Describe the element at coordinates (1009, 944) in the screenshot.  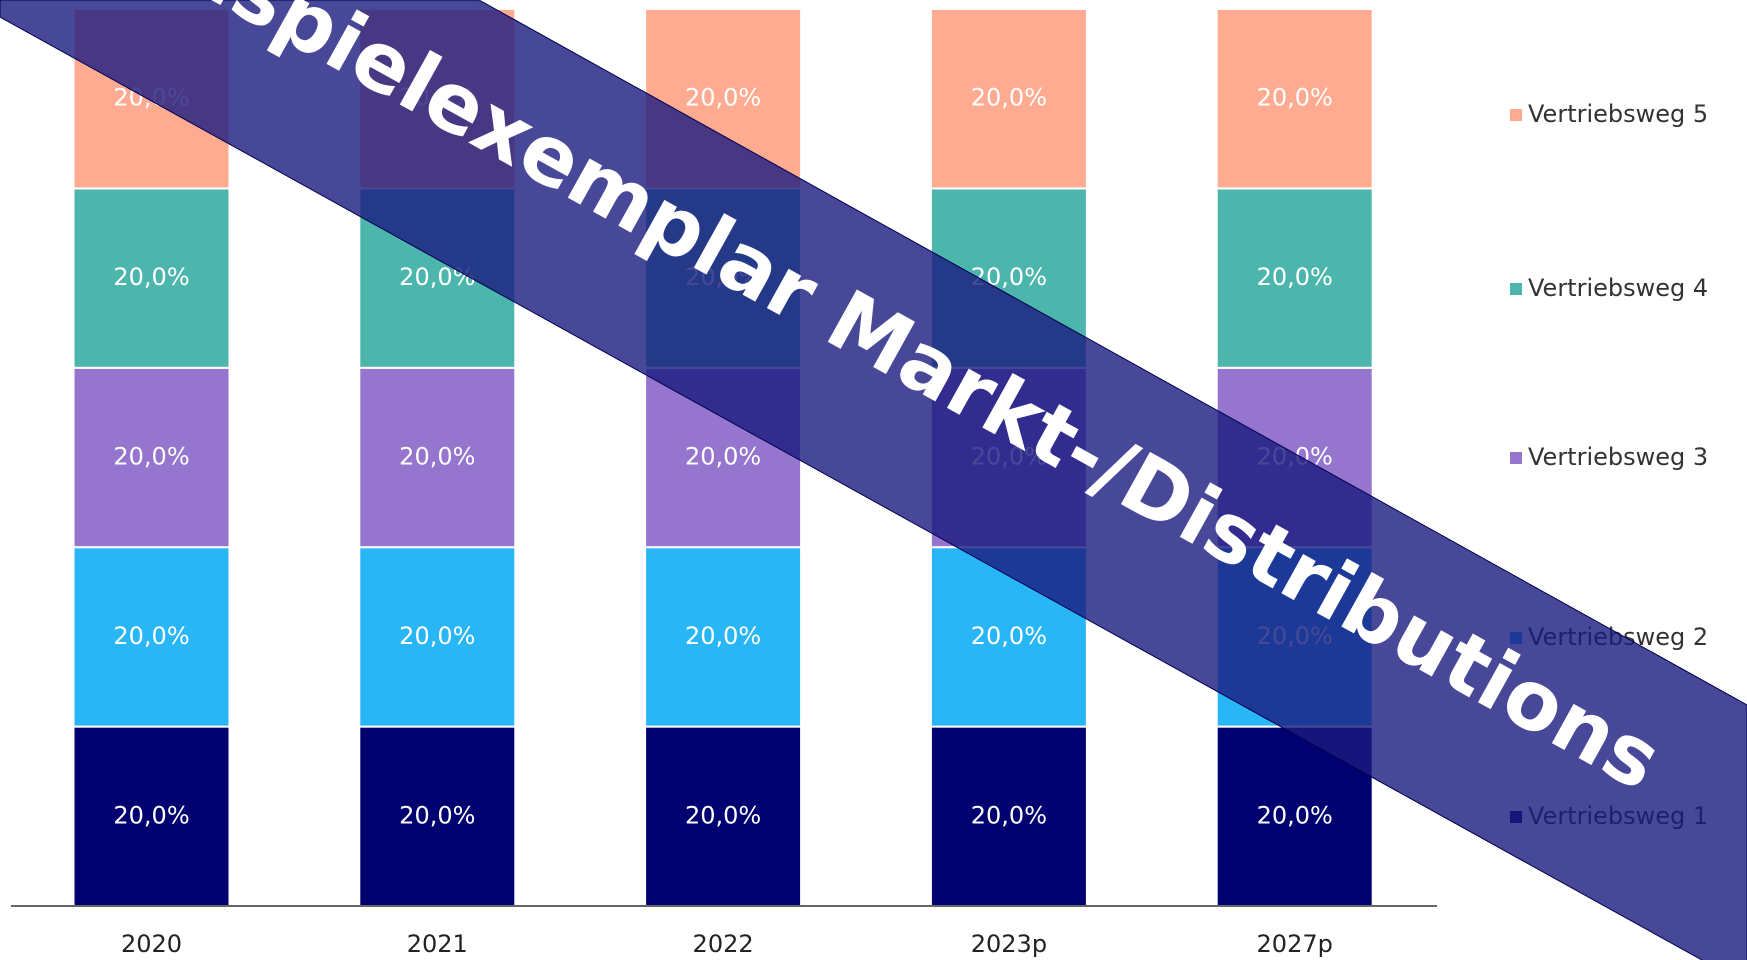
I see `x-tick-label: 2023p` at that location.